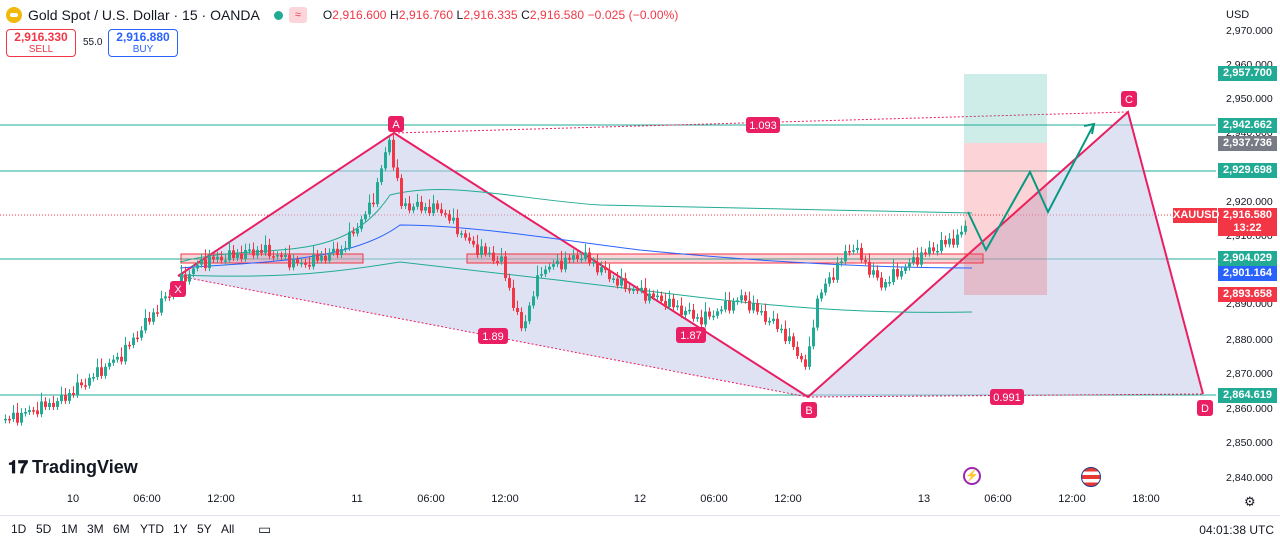 Image resolution: width=1280 pixels, height=548 pixels. I want to click on us-flag-event-icon, so click(1091, 477).